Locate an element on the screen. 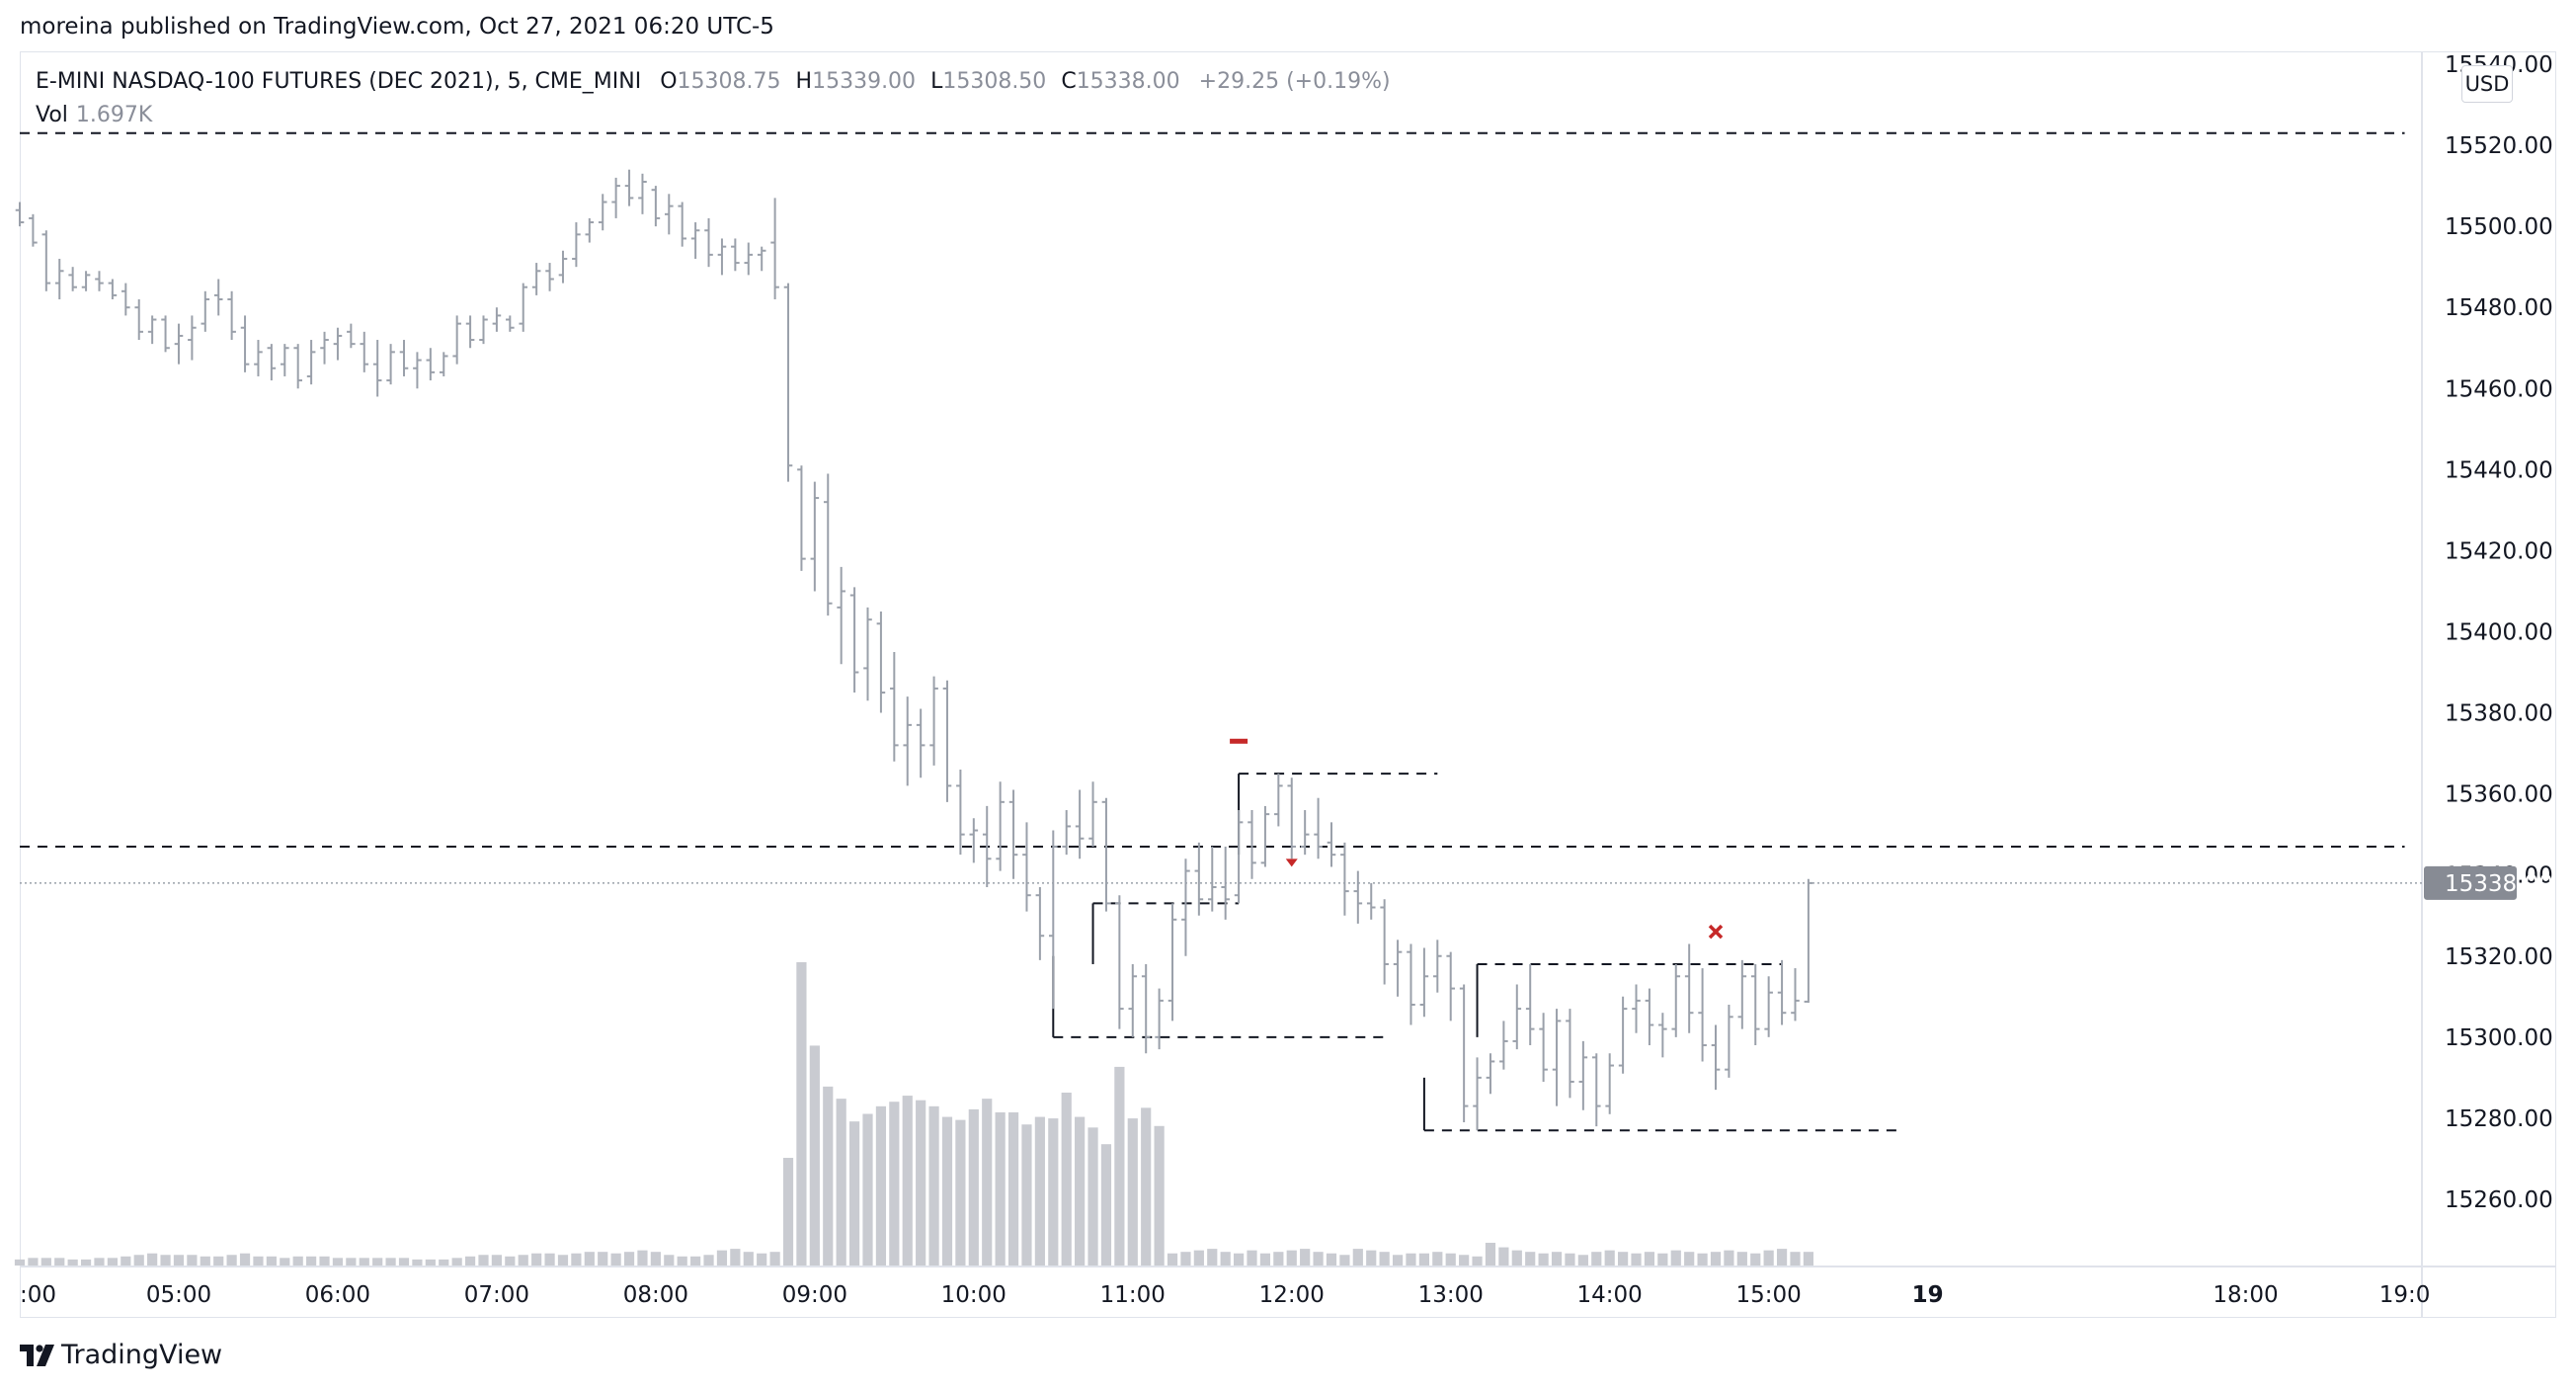 The height and width of the screenshot is (1389, 2576). dash-marker is located at coordinates (1239, 741).